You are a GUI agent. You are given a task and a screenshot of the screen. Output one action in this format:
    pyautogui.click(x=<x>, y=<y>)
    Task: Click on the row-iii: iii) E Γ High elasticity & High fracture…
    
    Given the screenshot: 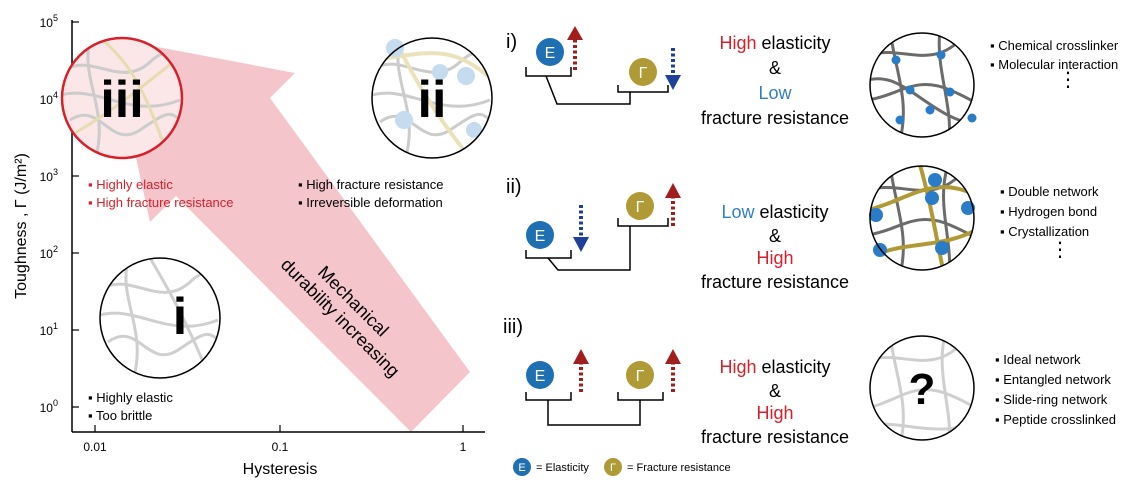 What is the action you would take?
    pyautogui.click(x=809, y=381)
    